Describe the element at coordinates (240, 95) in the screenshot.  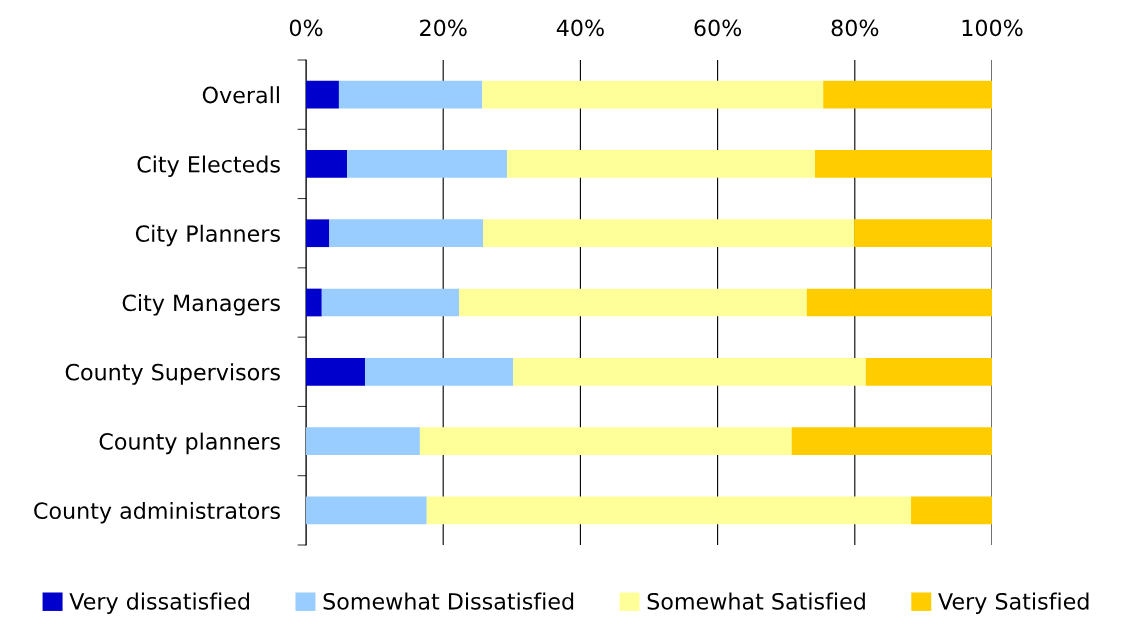
I see `y-tick-label: Overall` at that location.